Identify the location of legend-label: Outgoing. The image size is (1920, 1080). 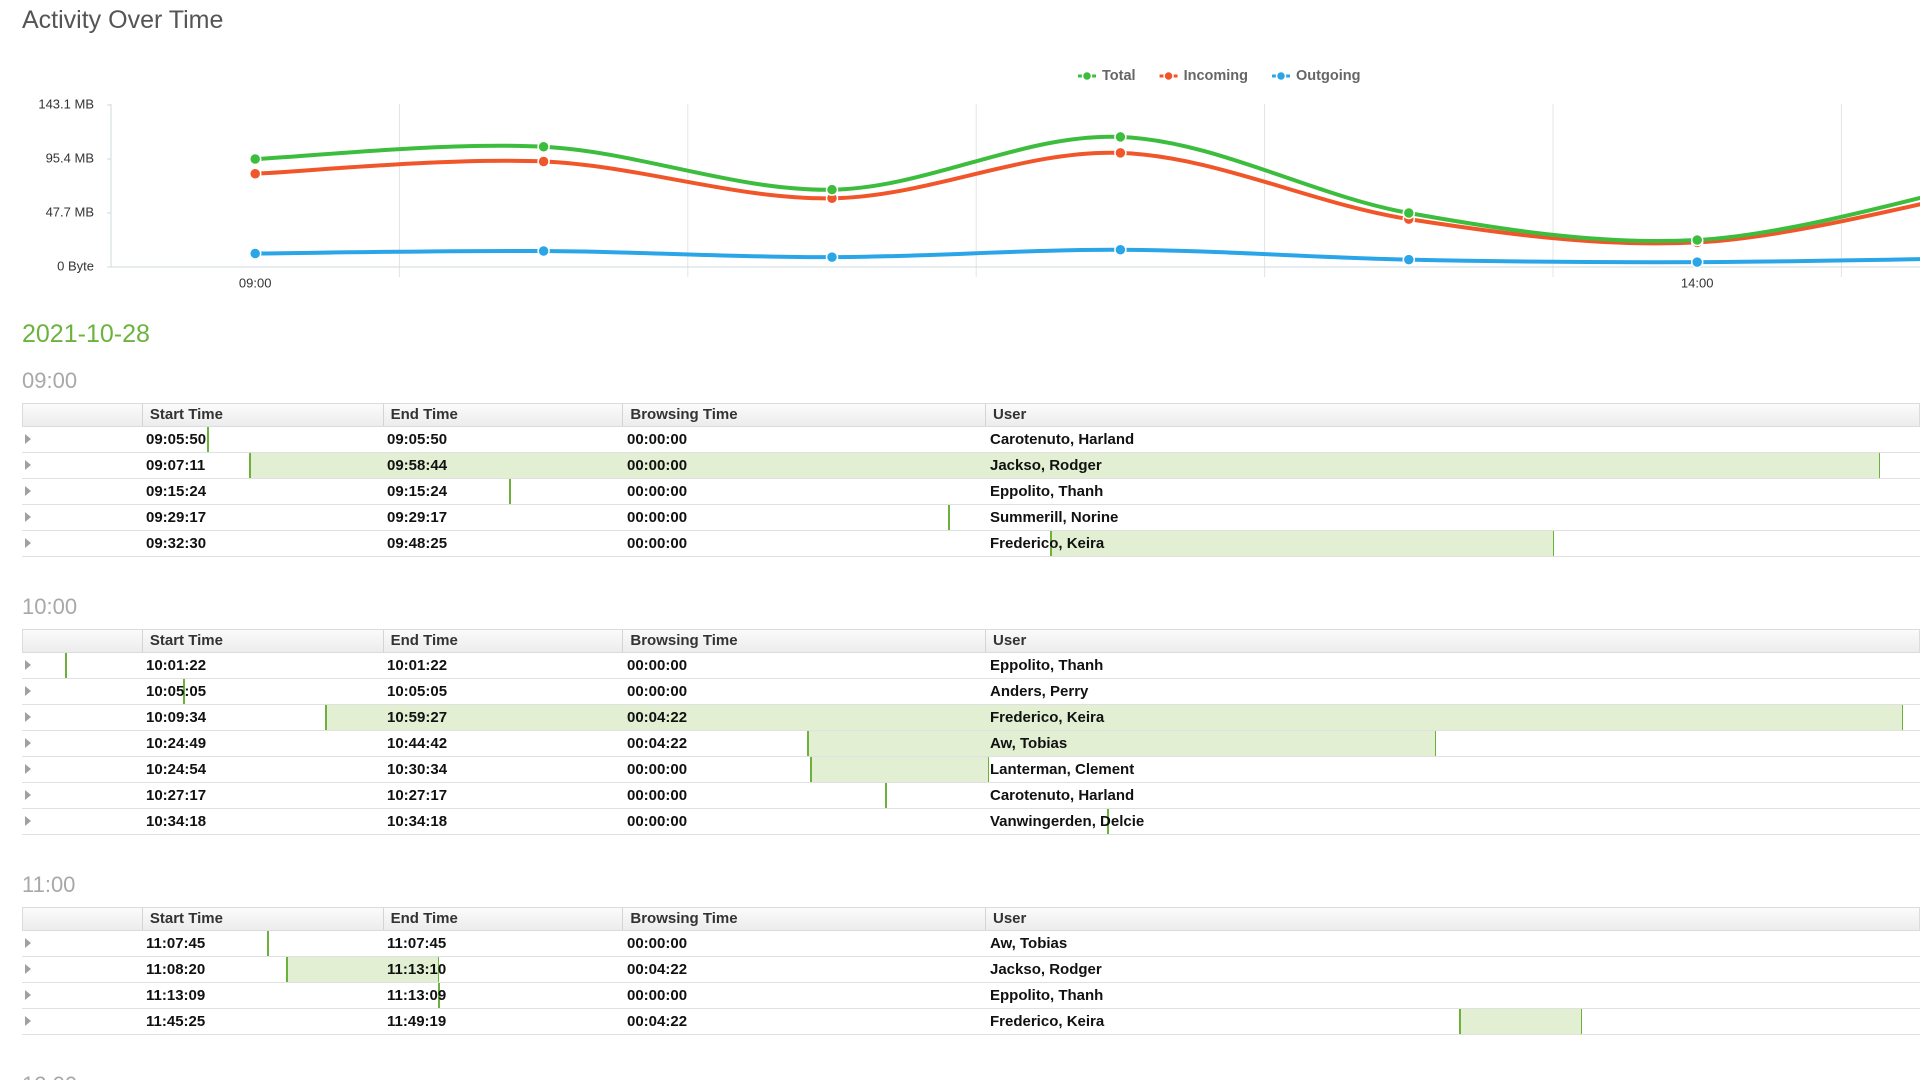
(1328, 76).